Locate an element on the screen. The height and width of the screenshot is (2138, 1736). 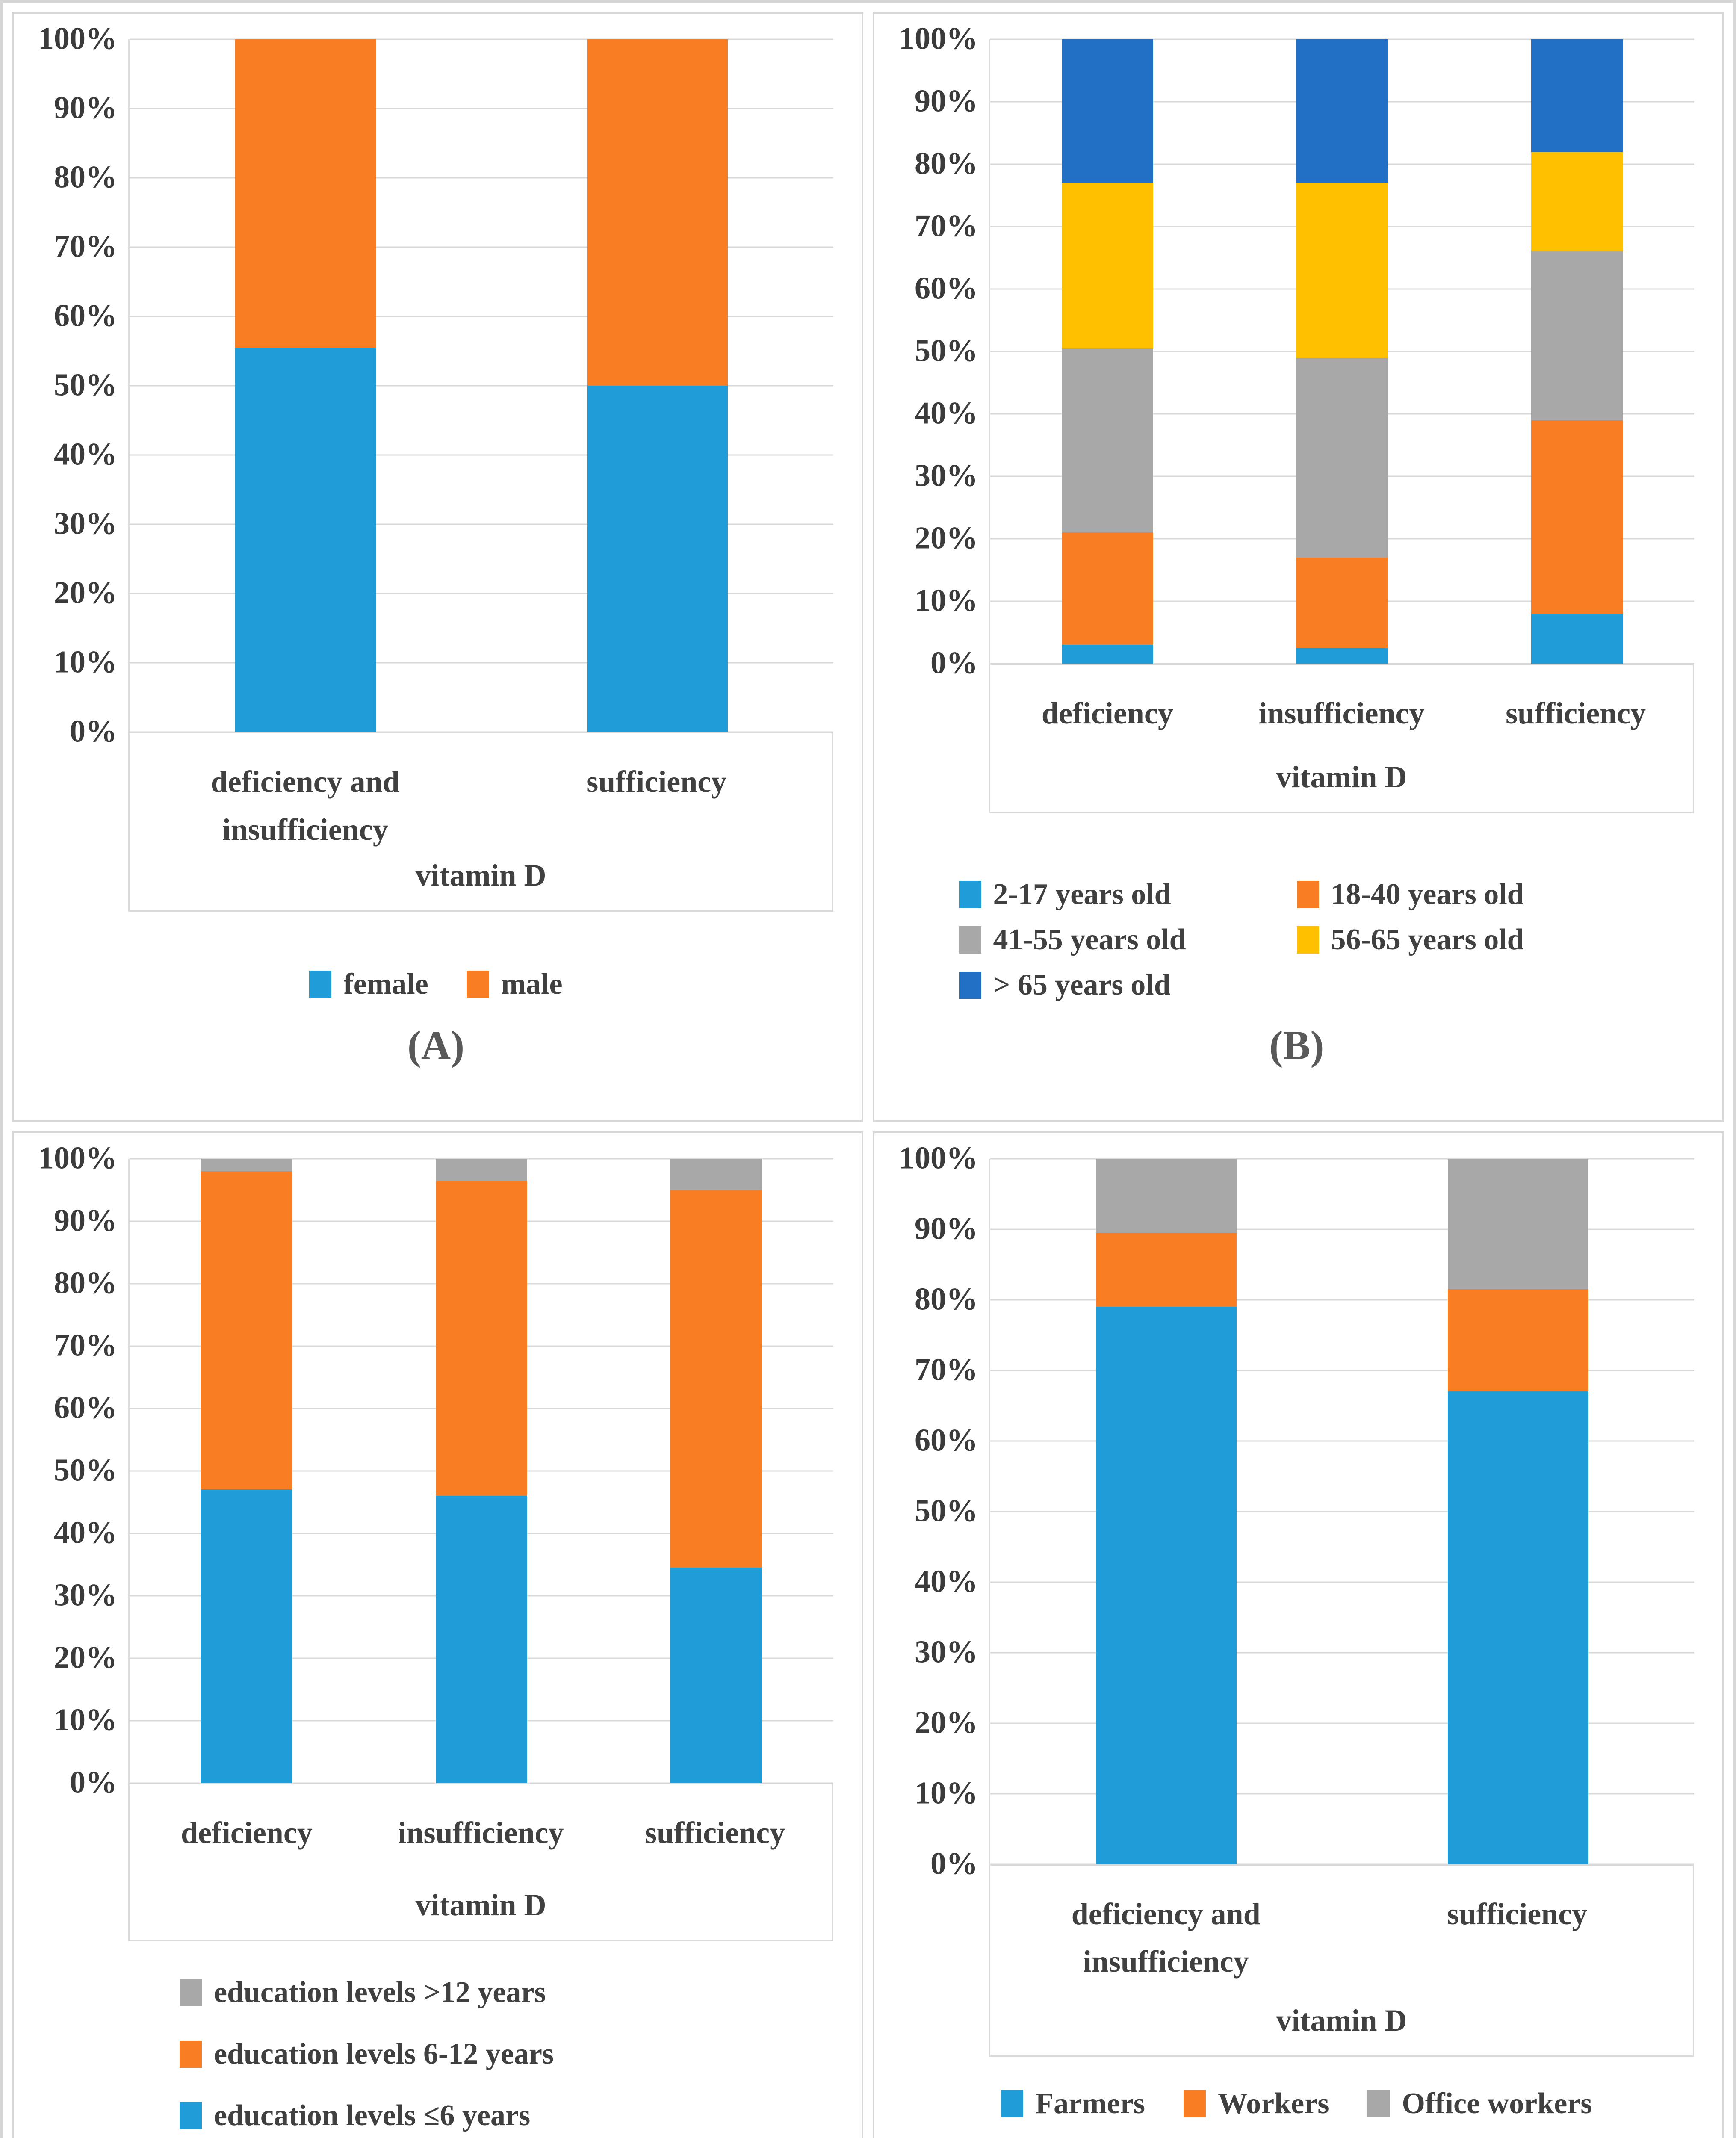
legend-label: > 65 years old is located at coordinates (1082, 985).